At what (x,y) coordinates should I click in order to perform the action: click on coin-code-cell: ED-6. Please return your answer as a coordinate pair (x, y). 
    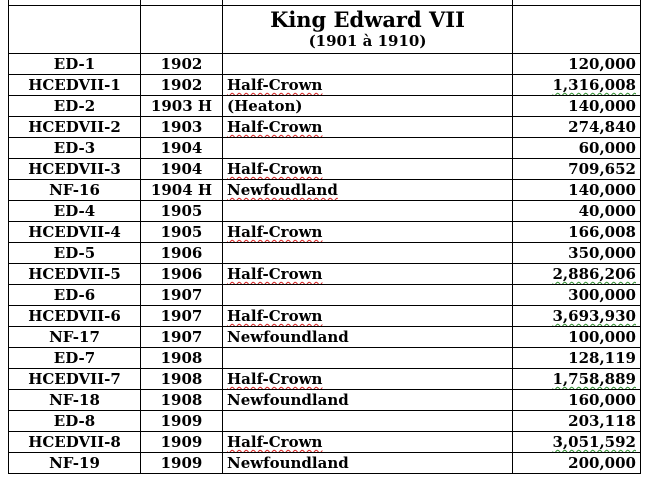
    Looking at the image, I should click on (74, 295).